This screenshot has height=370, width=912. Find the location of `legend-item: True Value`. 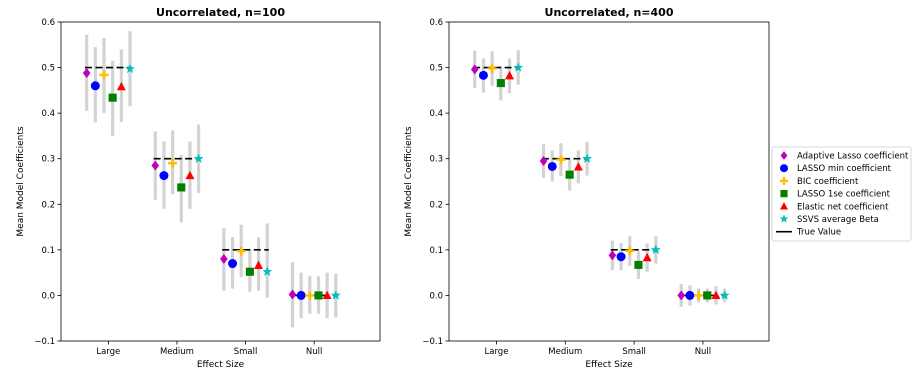

legend-item: True Value is located at coordinates (808, 233).